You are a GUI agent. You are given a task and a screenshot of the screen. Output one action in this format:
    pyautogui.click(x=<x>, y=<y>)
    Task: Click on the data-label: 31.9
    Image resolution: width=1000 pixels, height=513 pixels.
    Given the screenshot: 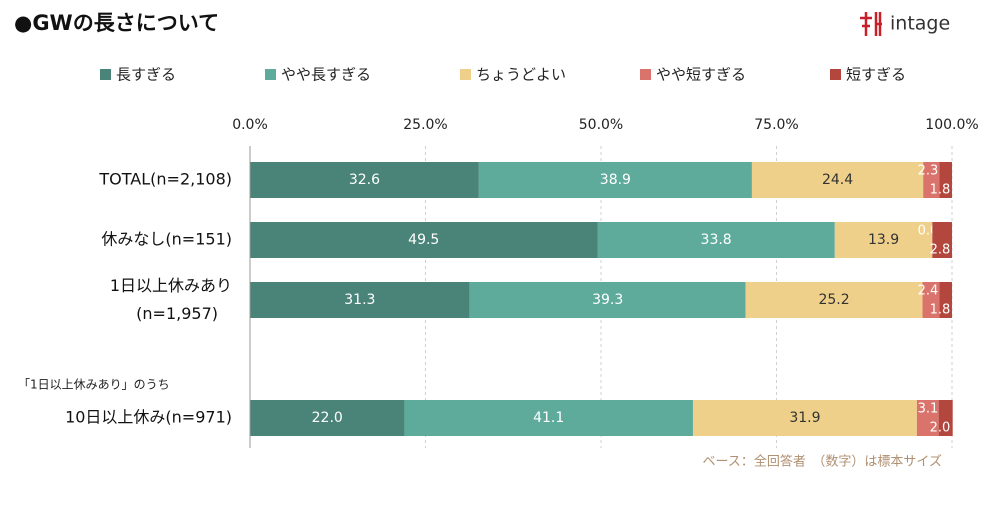 What is the action you would take?
    pyautogui.click(x=804, y=418)
    